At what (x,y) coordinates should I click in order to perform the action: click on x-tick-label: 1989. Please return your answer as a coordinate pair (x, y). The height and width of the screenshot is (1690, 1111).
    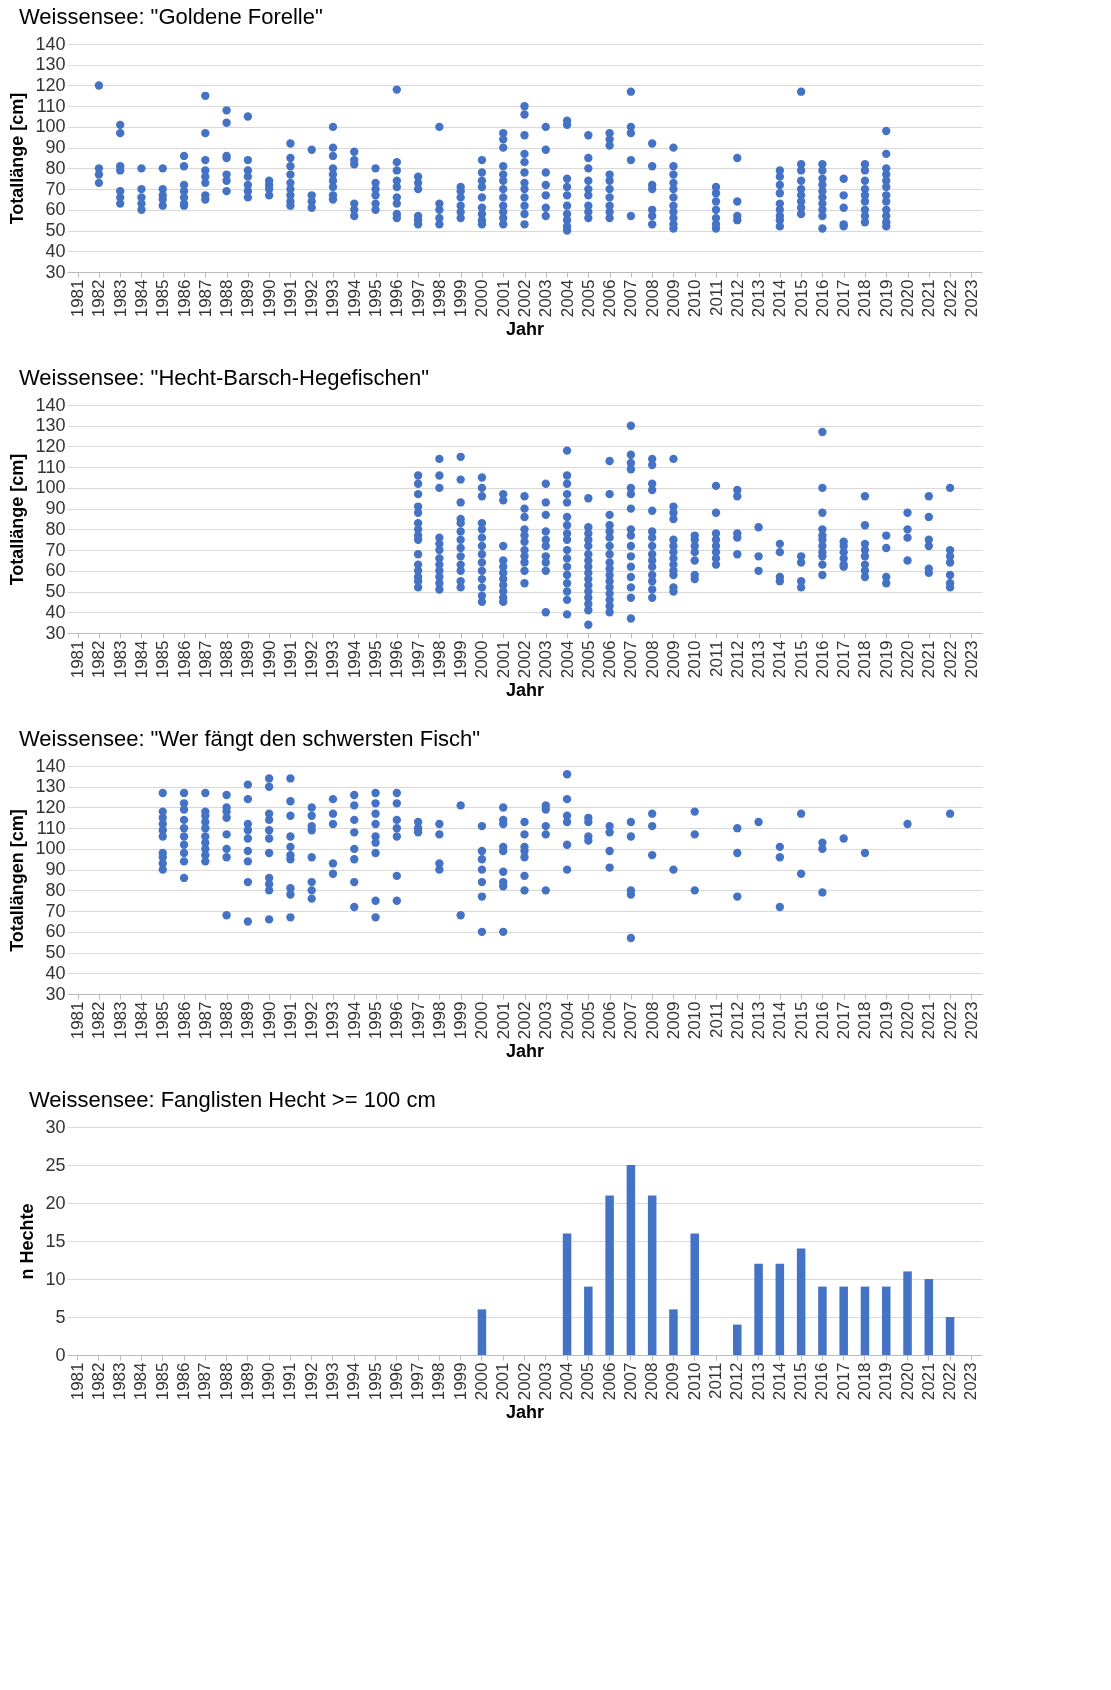
    Looking at the image, I should click on (248, 659).